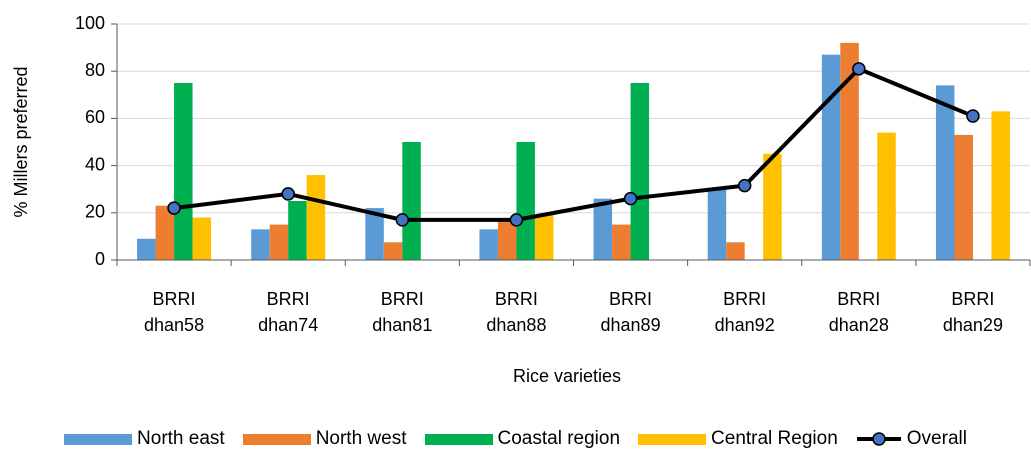 Image resolution: width=1031 pixels, height=457 pixels. Describe the element at coordinates (181, 438) in the screenshot. I see `legend-label: North east` at that location.